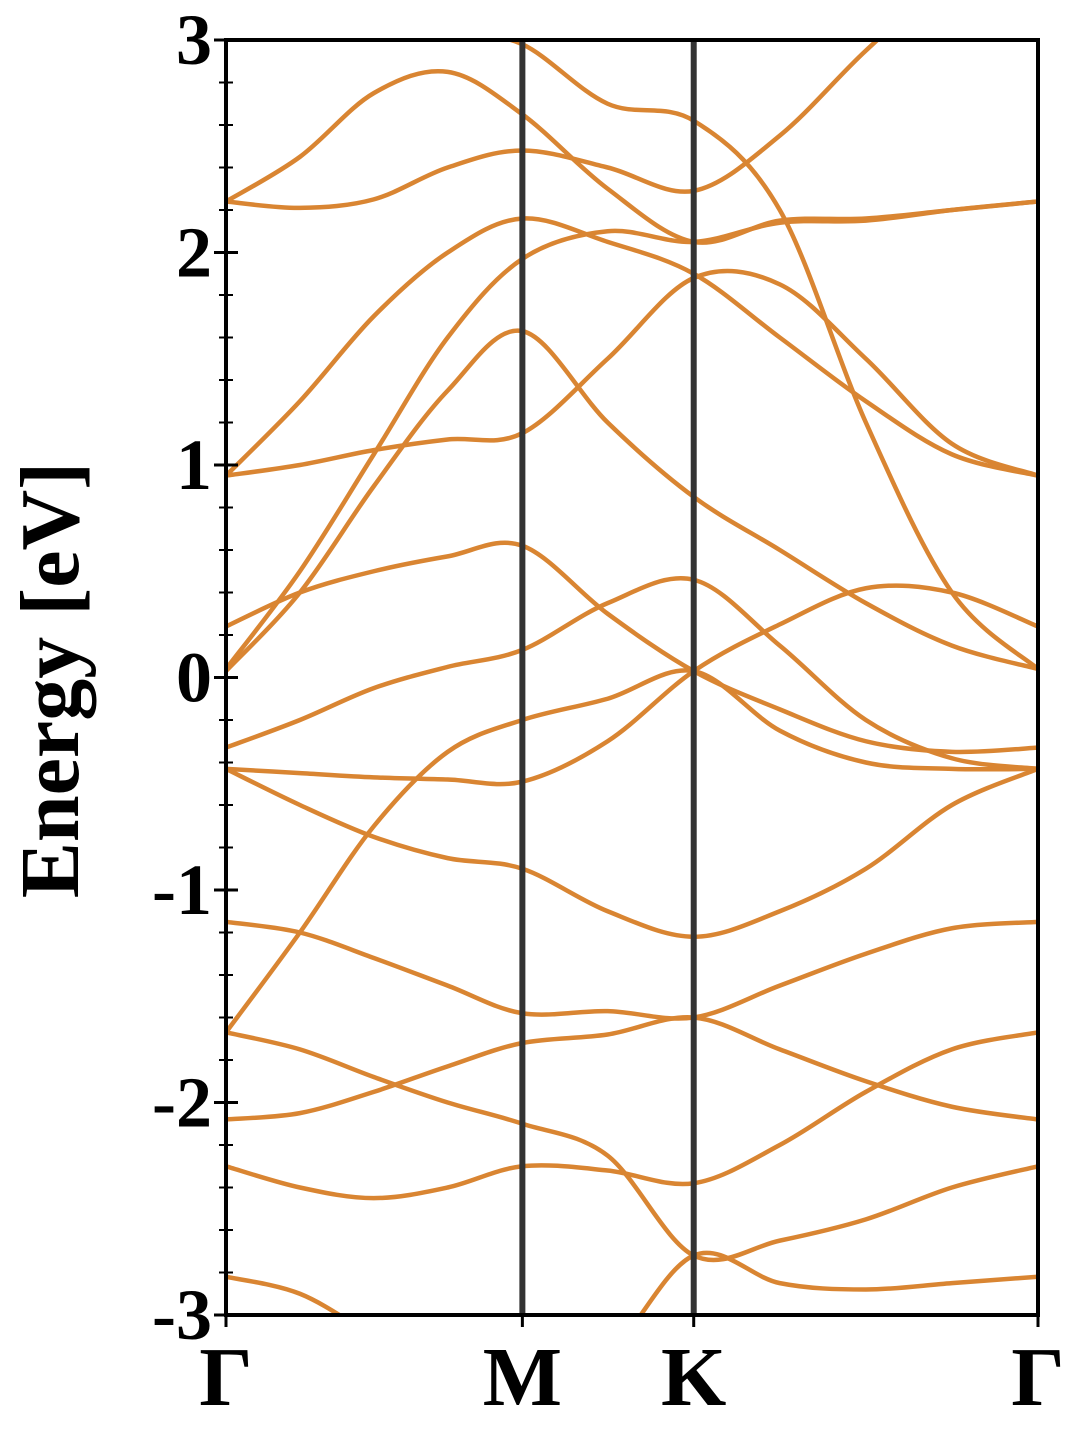  Describe the element at coordinates (194, 40) in the screenshot. I see `y-tick-label: 3` at that location.